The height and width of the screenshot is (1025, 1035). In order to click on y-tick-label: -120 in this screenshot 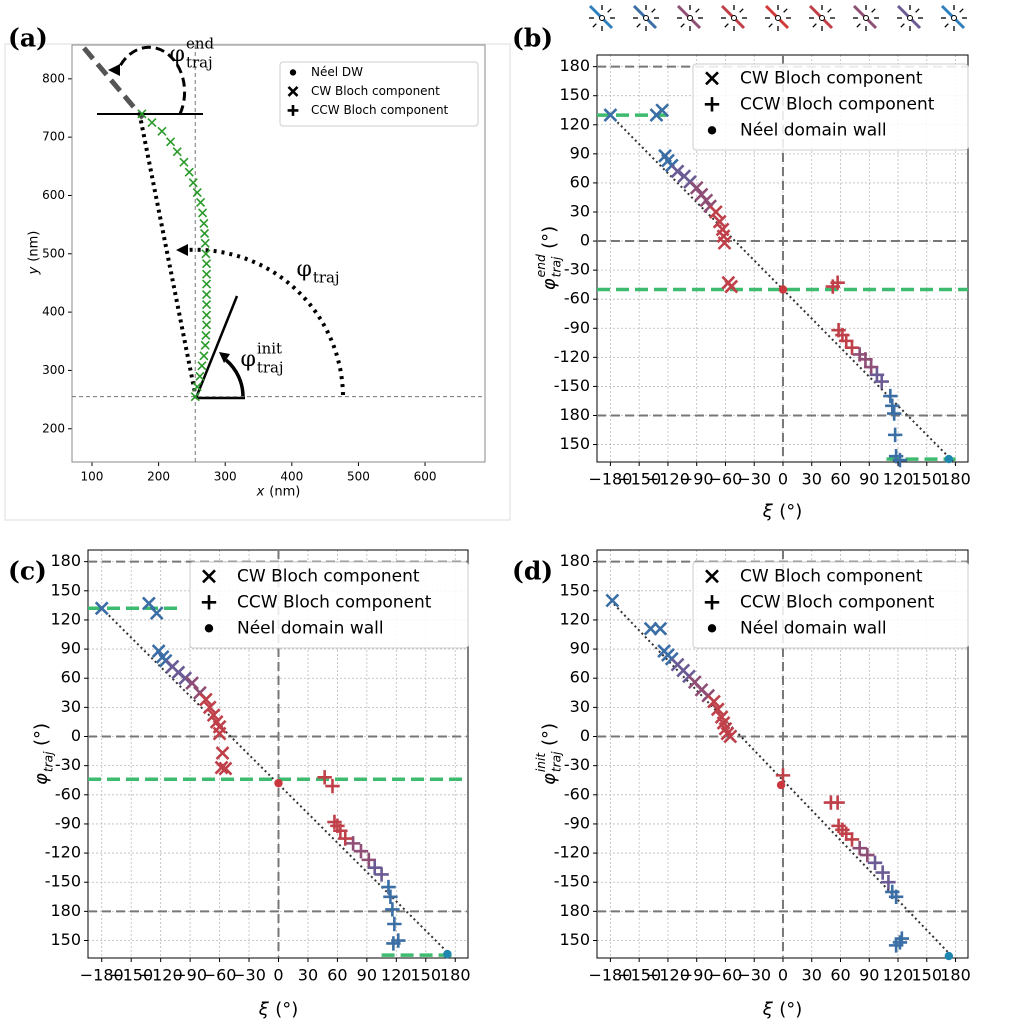, I will do `click(63, 852)`.